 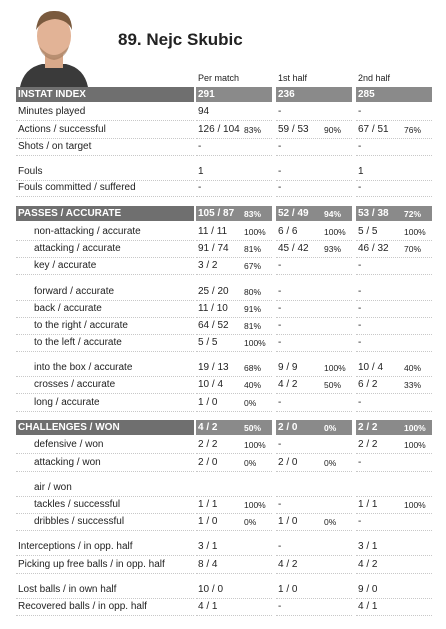 I want to click on row-label: forward / accurate, so click(x=74, y=291).